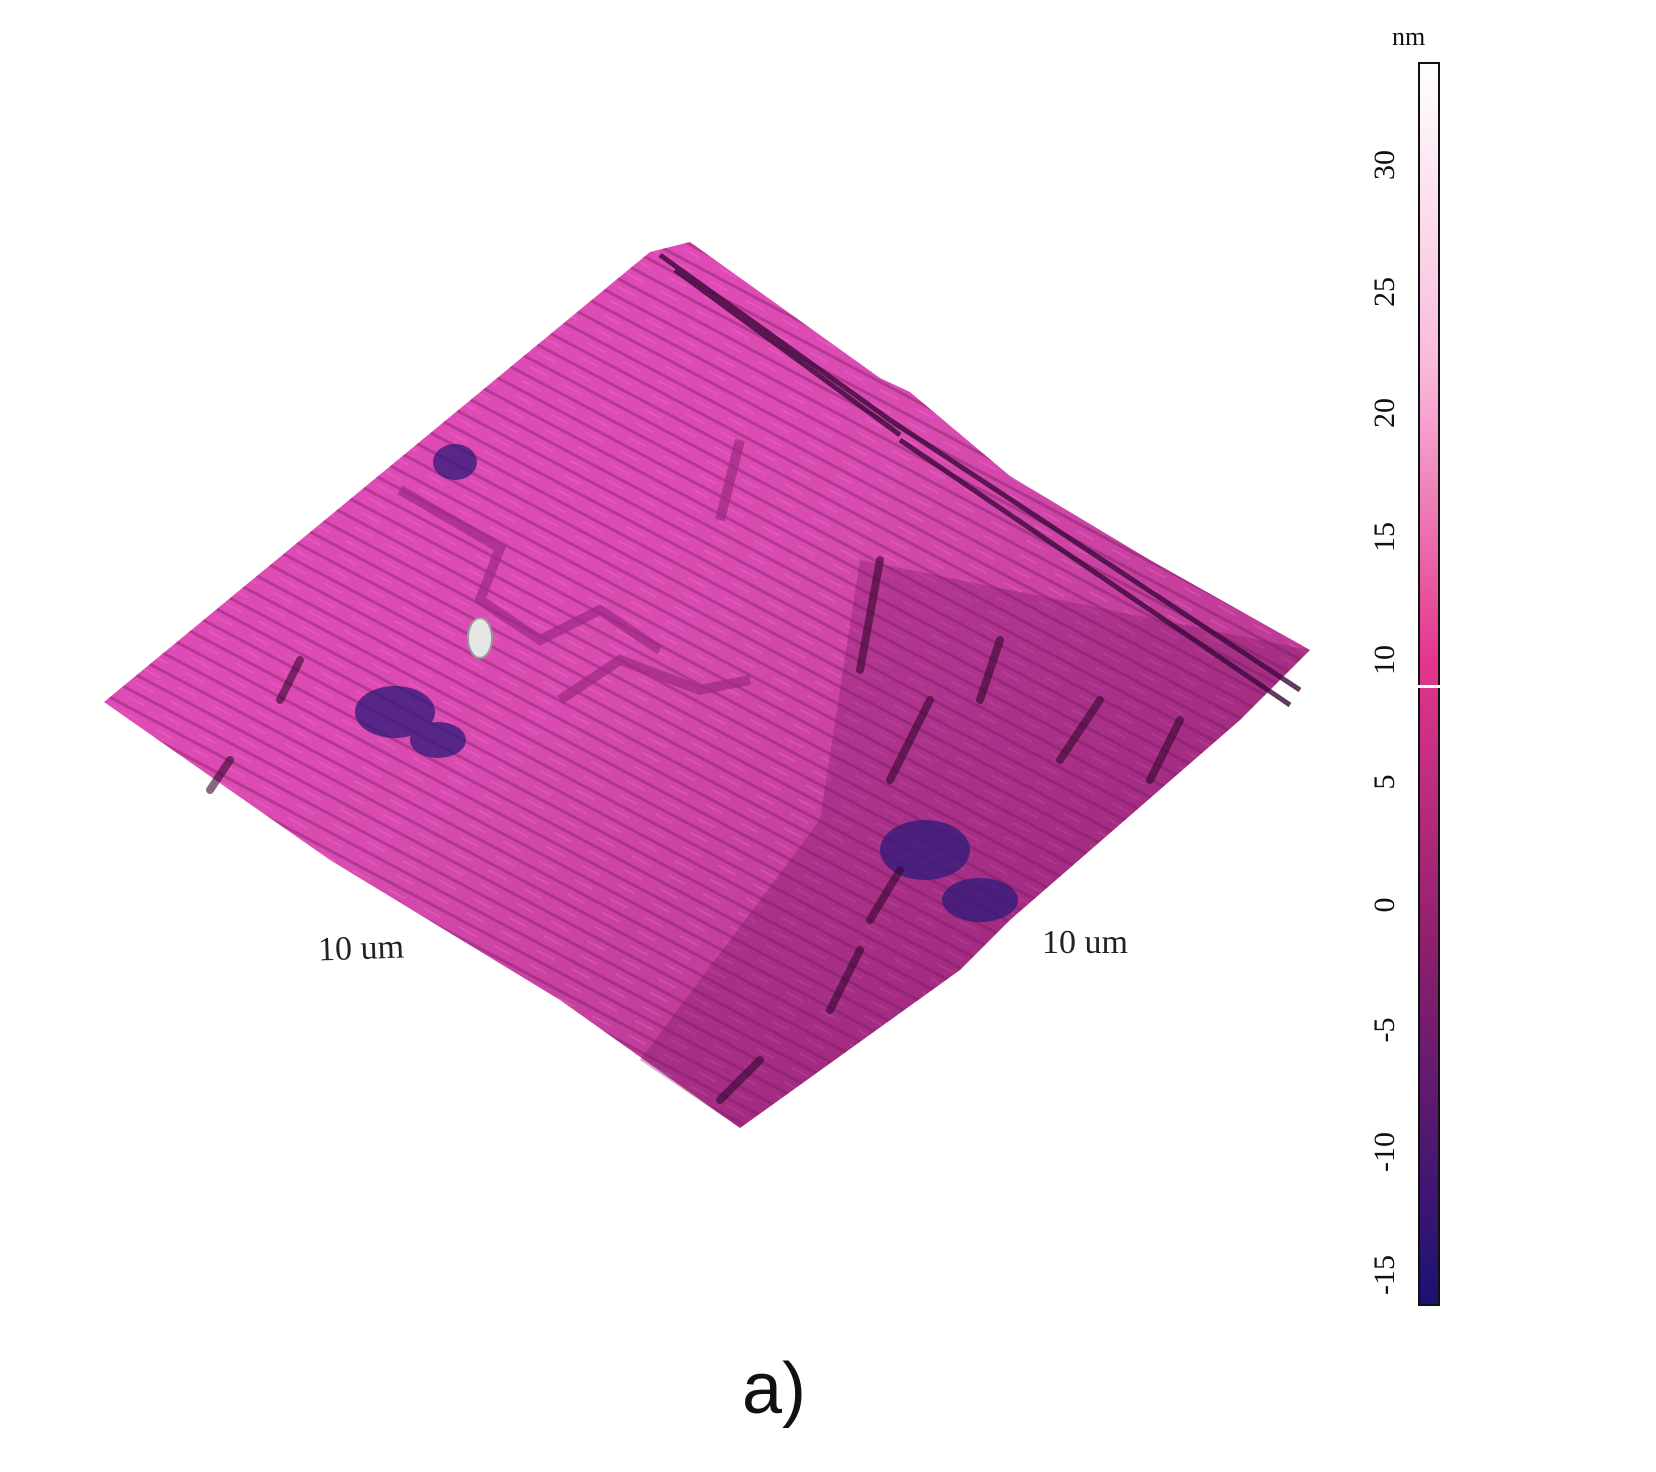  I want to click on panel-label: a), so click(774, 1389).